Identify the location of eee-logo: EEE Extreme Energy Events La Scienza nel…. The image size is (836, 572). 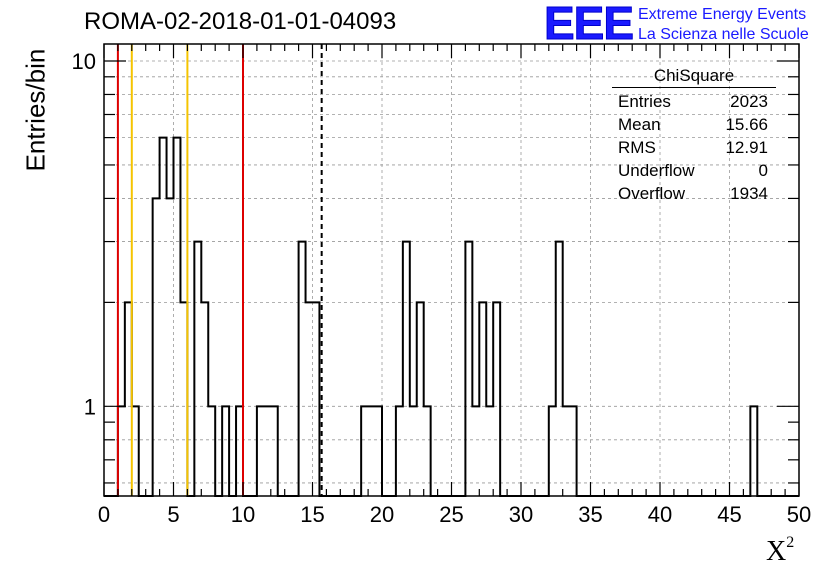
(688, 24).